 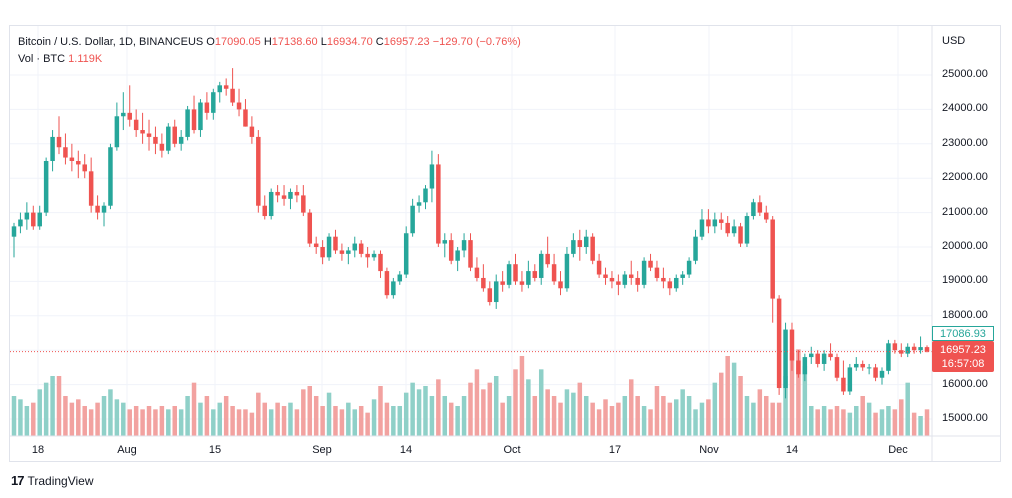 What do you see at coordinates (237, 42) in the screenshot?
I see `open-value: 17090.05` at bounding box center [237, 42].